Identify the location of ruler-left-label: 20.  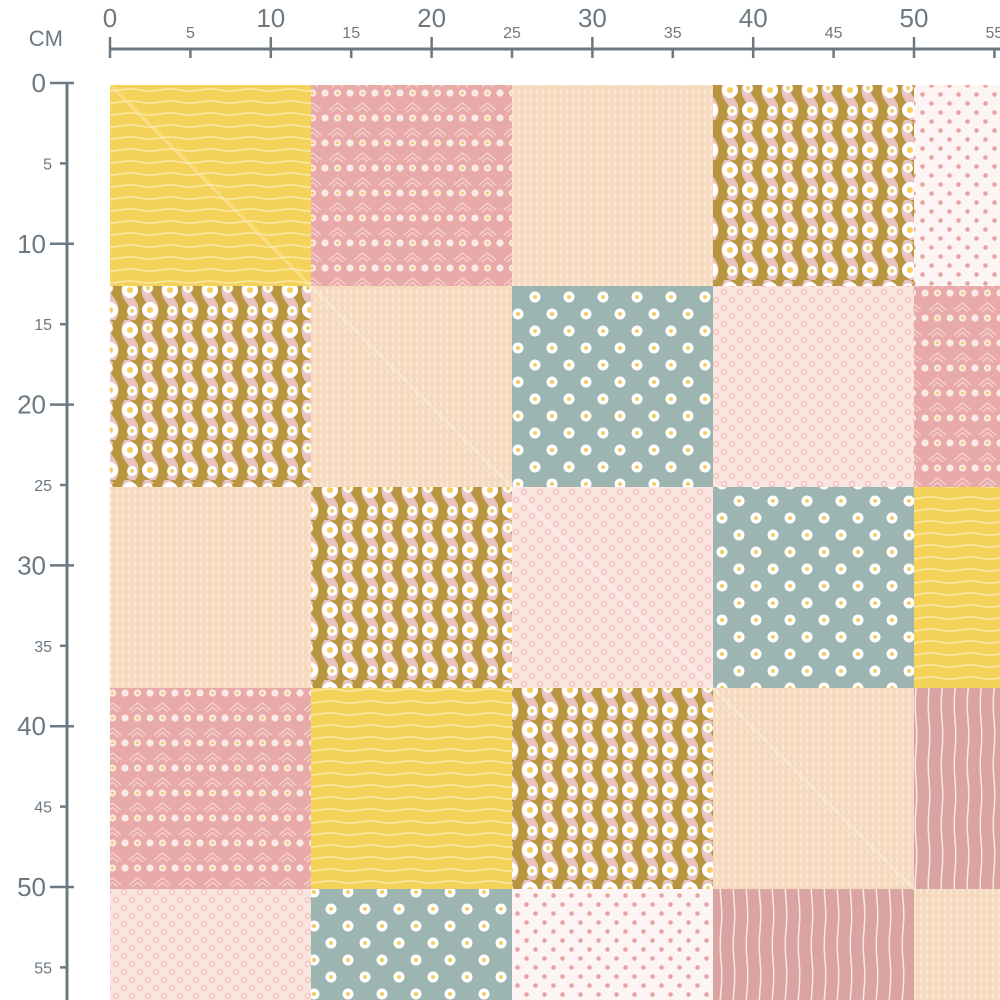
(31, 405).